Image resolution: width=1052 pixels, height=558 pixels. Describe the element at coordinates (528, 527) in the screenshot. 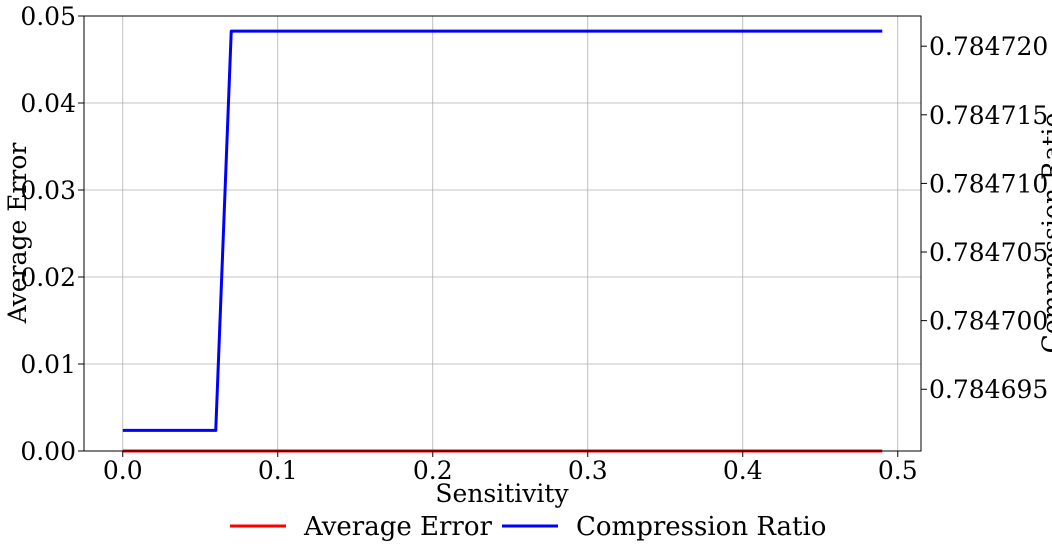

I see `legend: Average Error Compression Ratio` at that location.